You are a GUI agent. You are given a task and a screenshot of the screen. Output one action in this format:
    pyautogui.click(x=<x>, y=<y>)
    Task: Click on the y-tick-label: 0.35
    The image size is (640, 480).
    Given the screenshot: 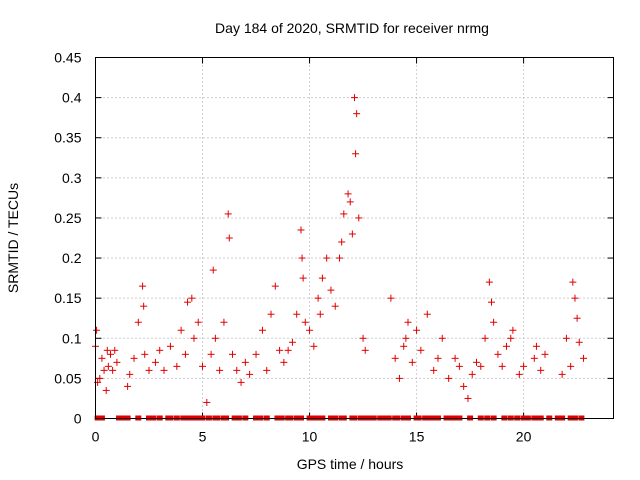 What is the action you would take?
    pyautogui.click(x=67, y=138)
    